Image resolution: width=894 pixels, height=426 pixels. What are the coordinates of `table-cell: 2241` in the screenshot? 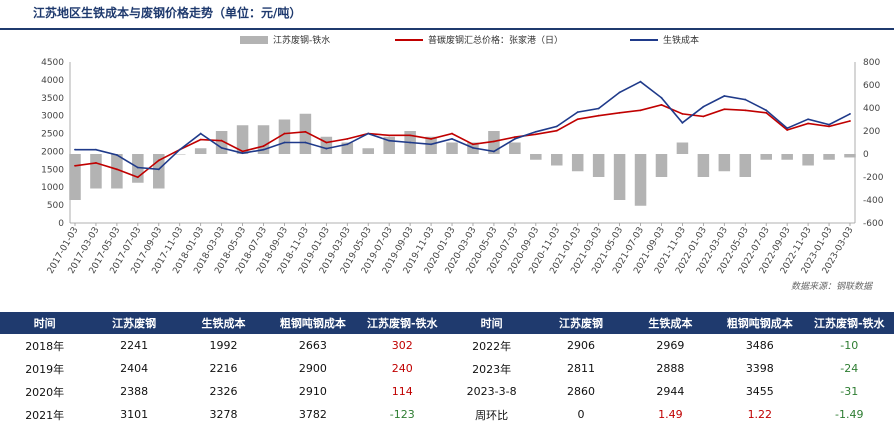 It's located at (134, 345).